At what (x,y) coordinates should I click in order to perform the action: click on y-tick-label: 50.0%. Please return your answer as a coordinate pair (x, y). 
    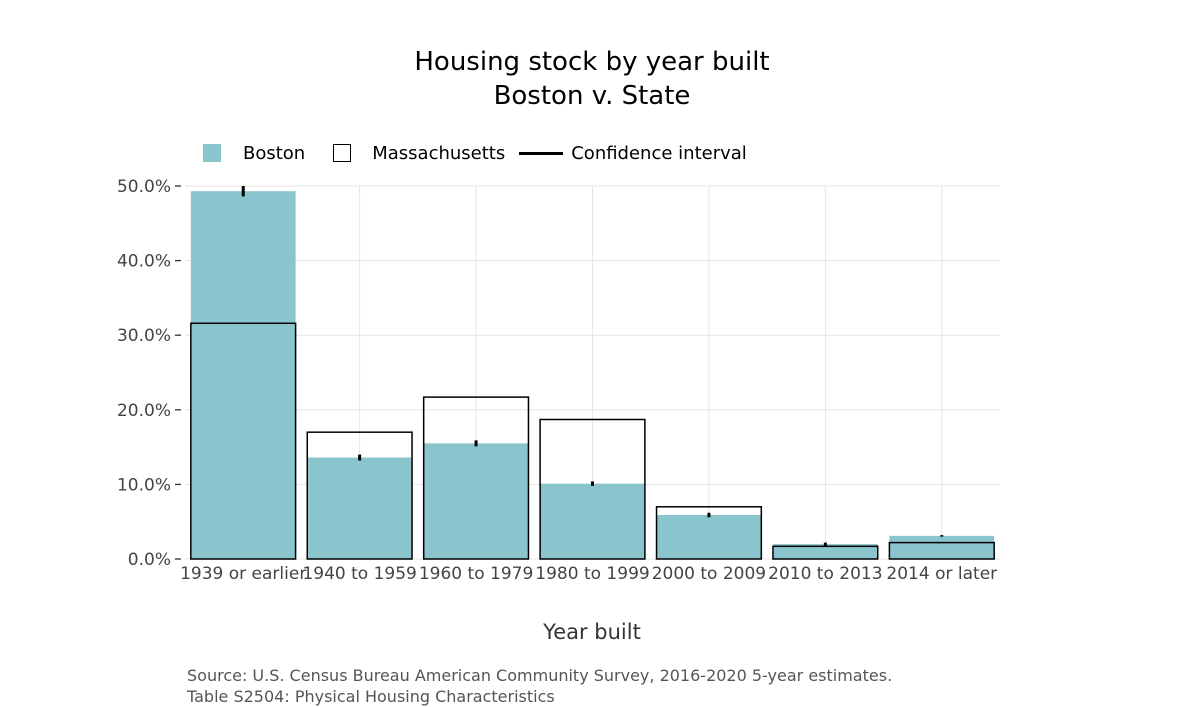
    Looking at the image, I should click on (144, 187).